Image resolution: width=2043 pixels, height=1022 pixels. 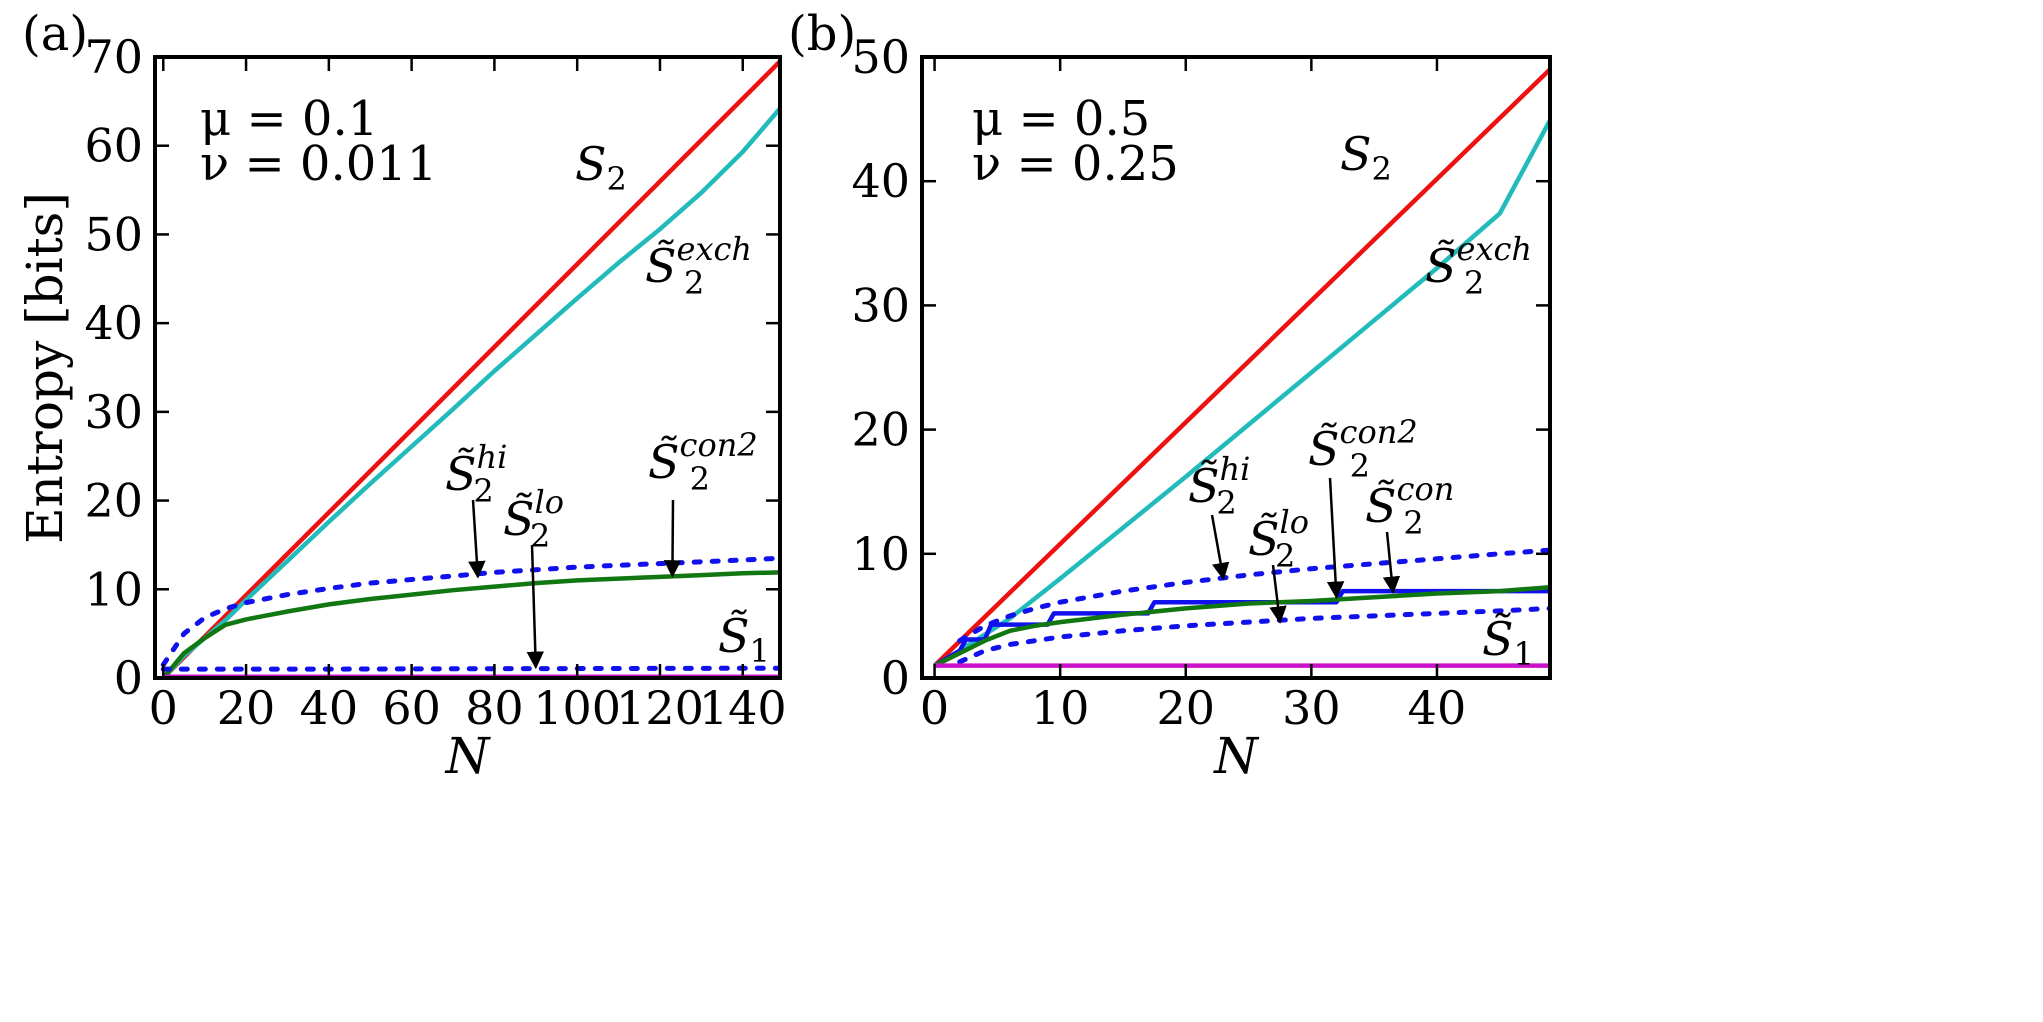 What do you see at coordinates (577, 708) in the screenshot?
I see `x-tick-label: 100` at bounding box center [577, 708].